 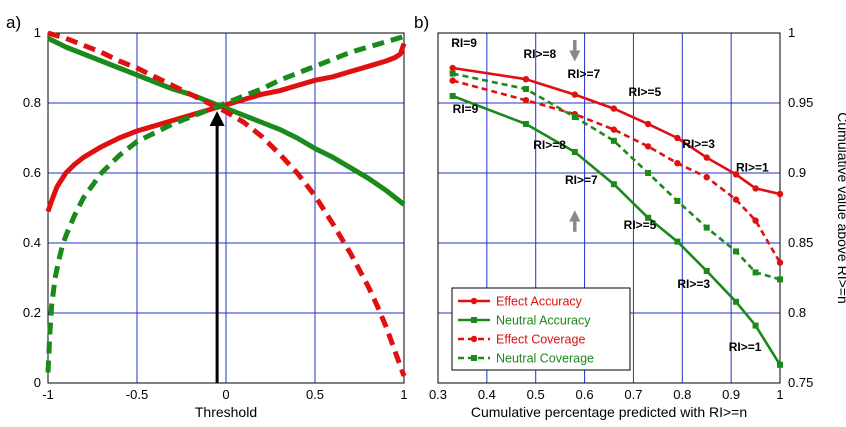 I want to click on x-tick-label: 0.6, so click(x=585, y=394).